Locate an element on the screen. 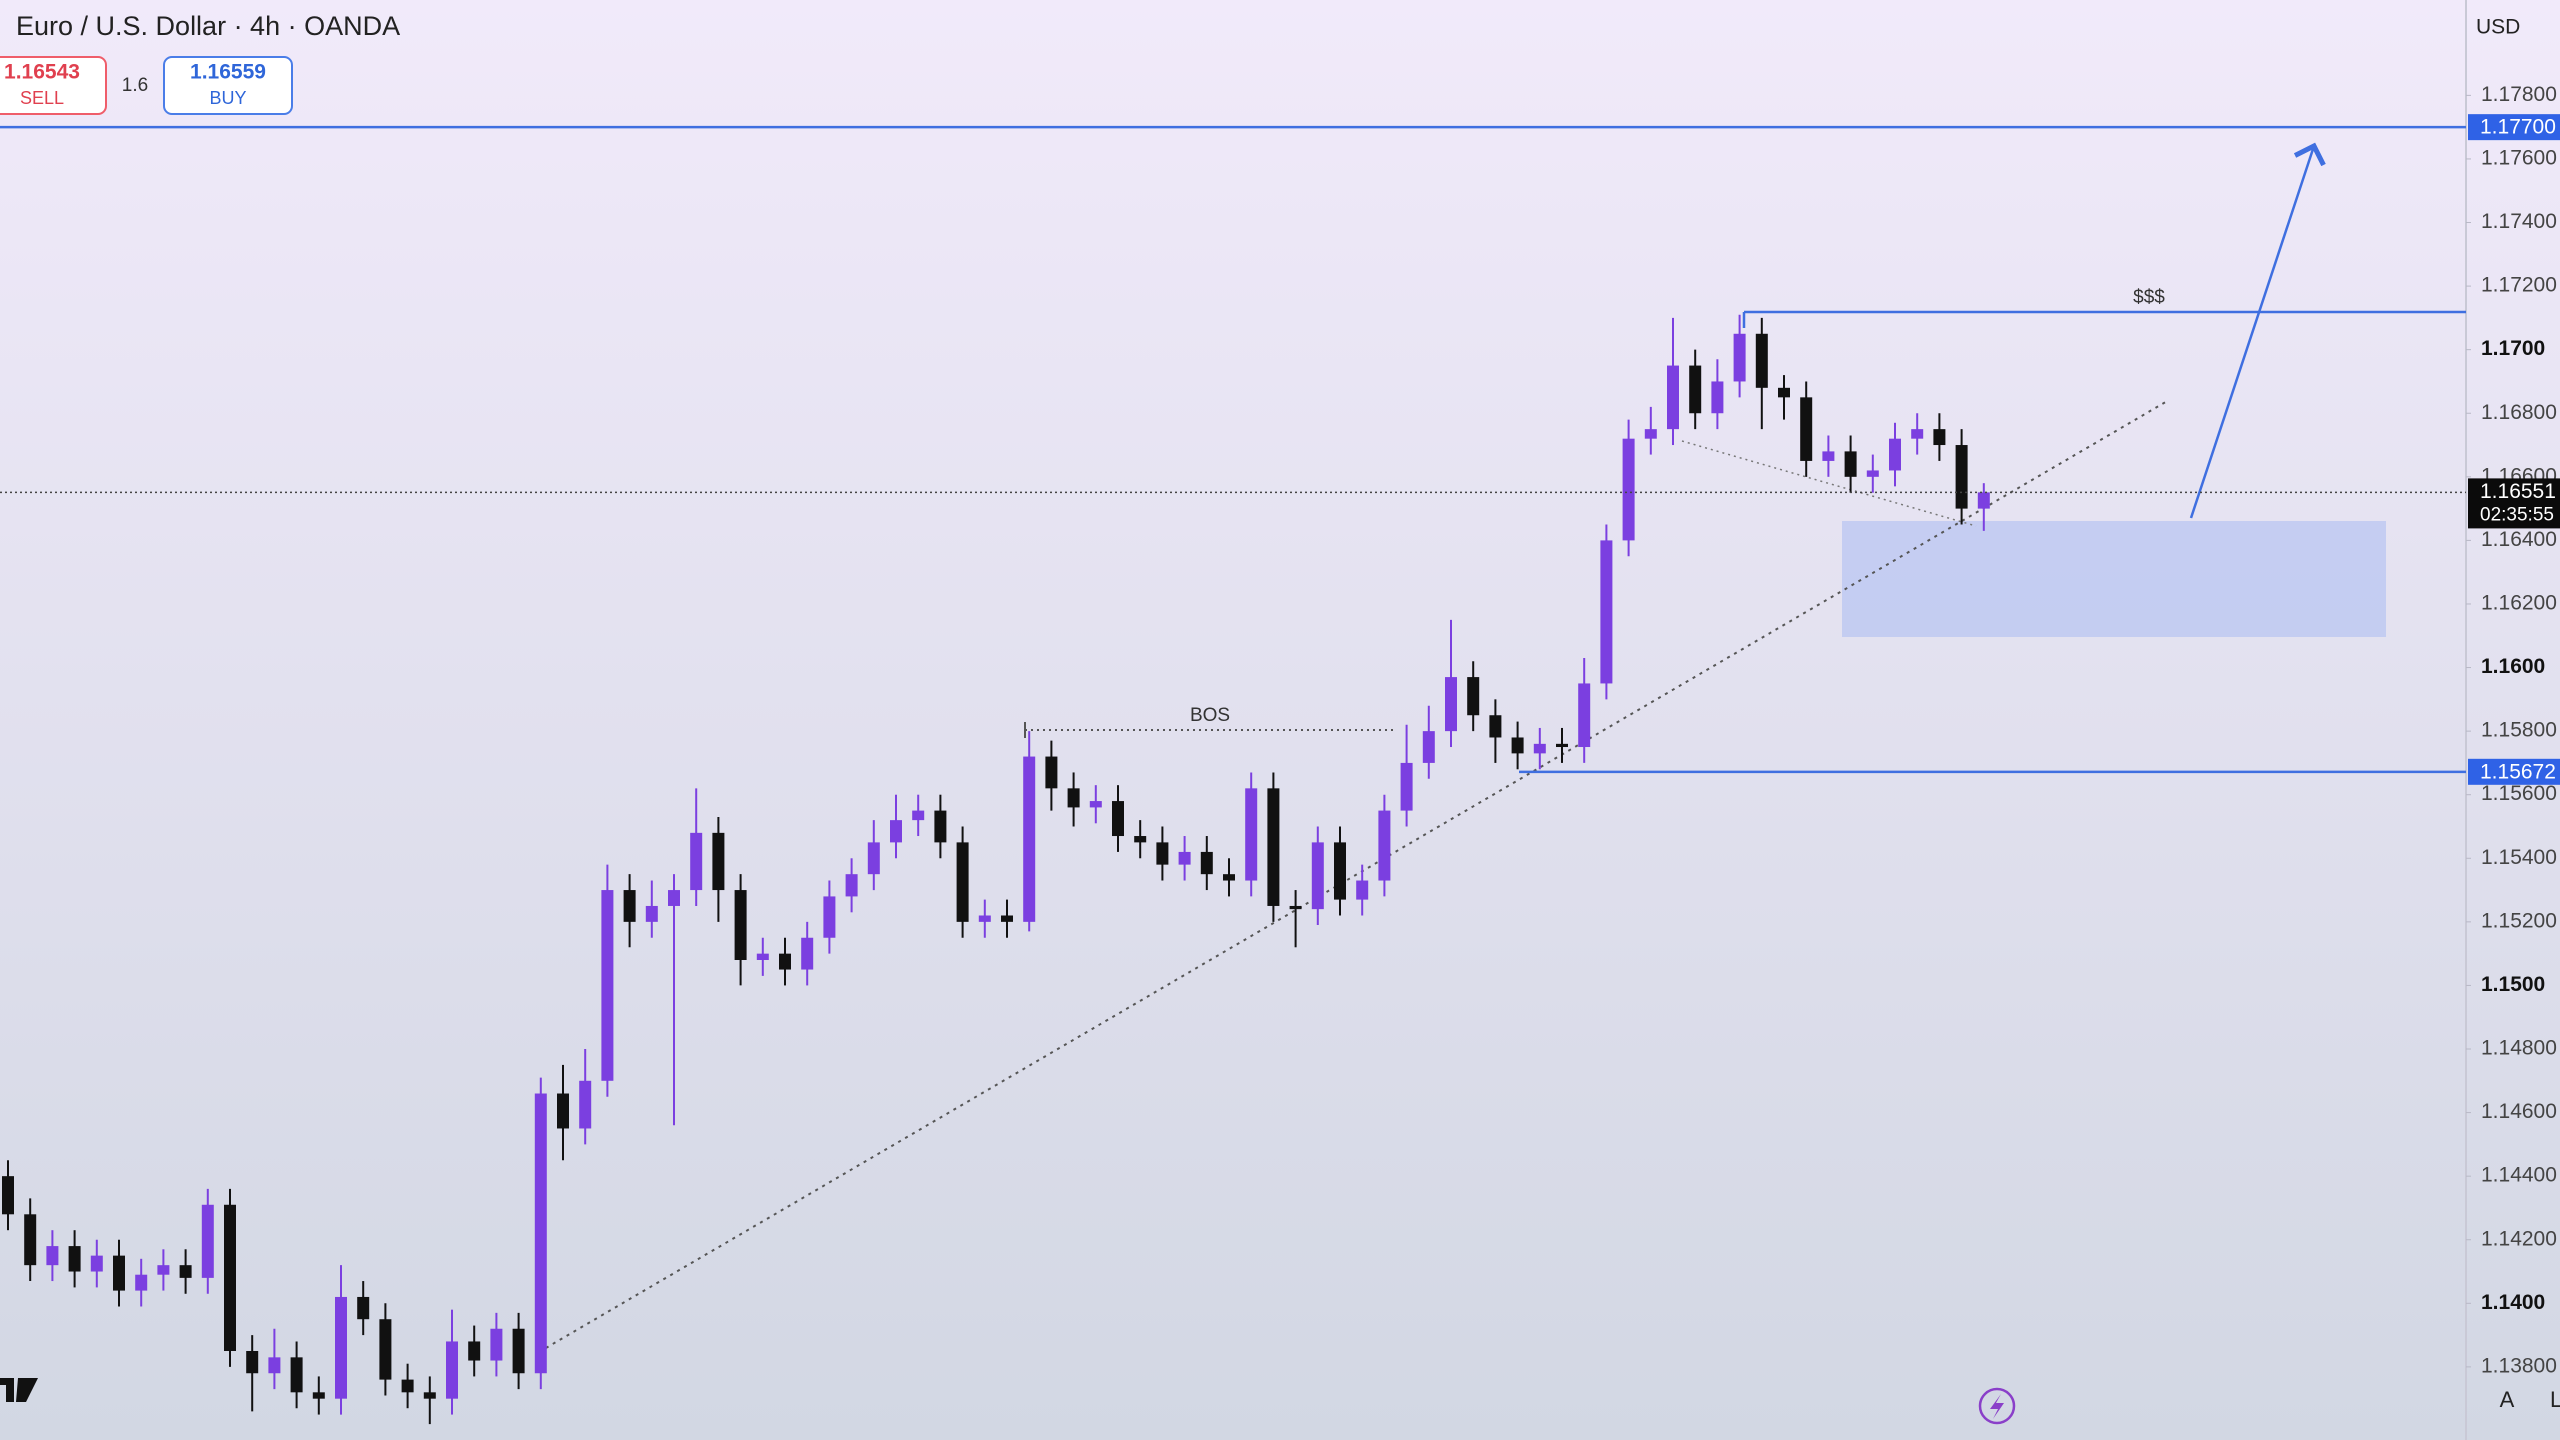 The image size is (2560, 1440). buy-label: BUY is located at coordinates (227, 98).